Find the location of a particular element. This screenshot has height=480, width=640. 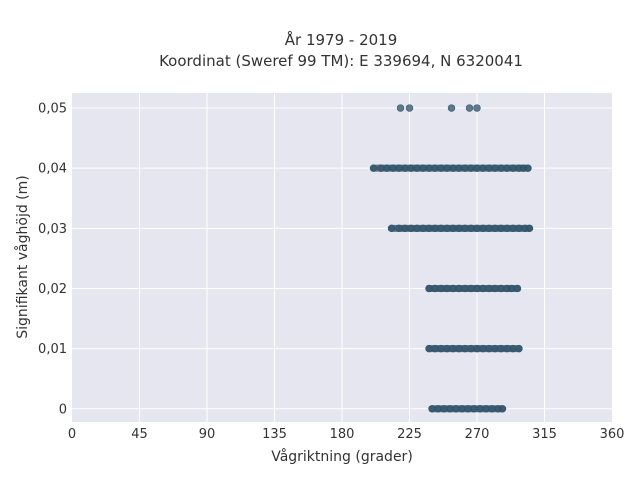

y-tick-label: 0,03 is located at coordinates (52, 229).